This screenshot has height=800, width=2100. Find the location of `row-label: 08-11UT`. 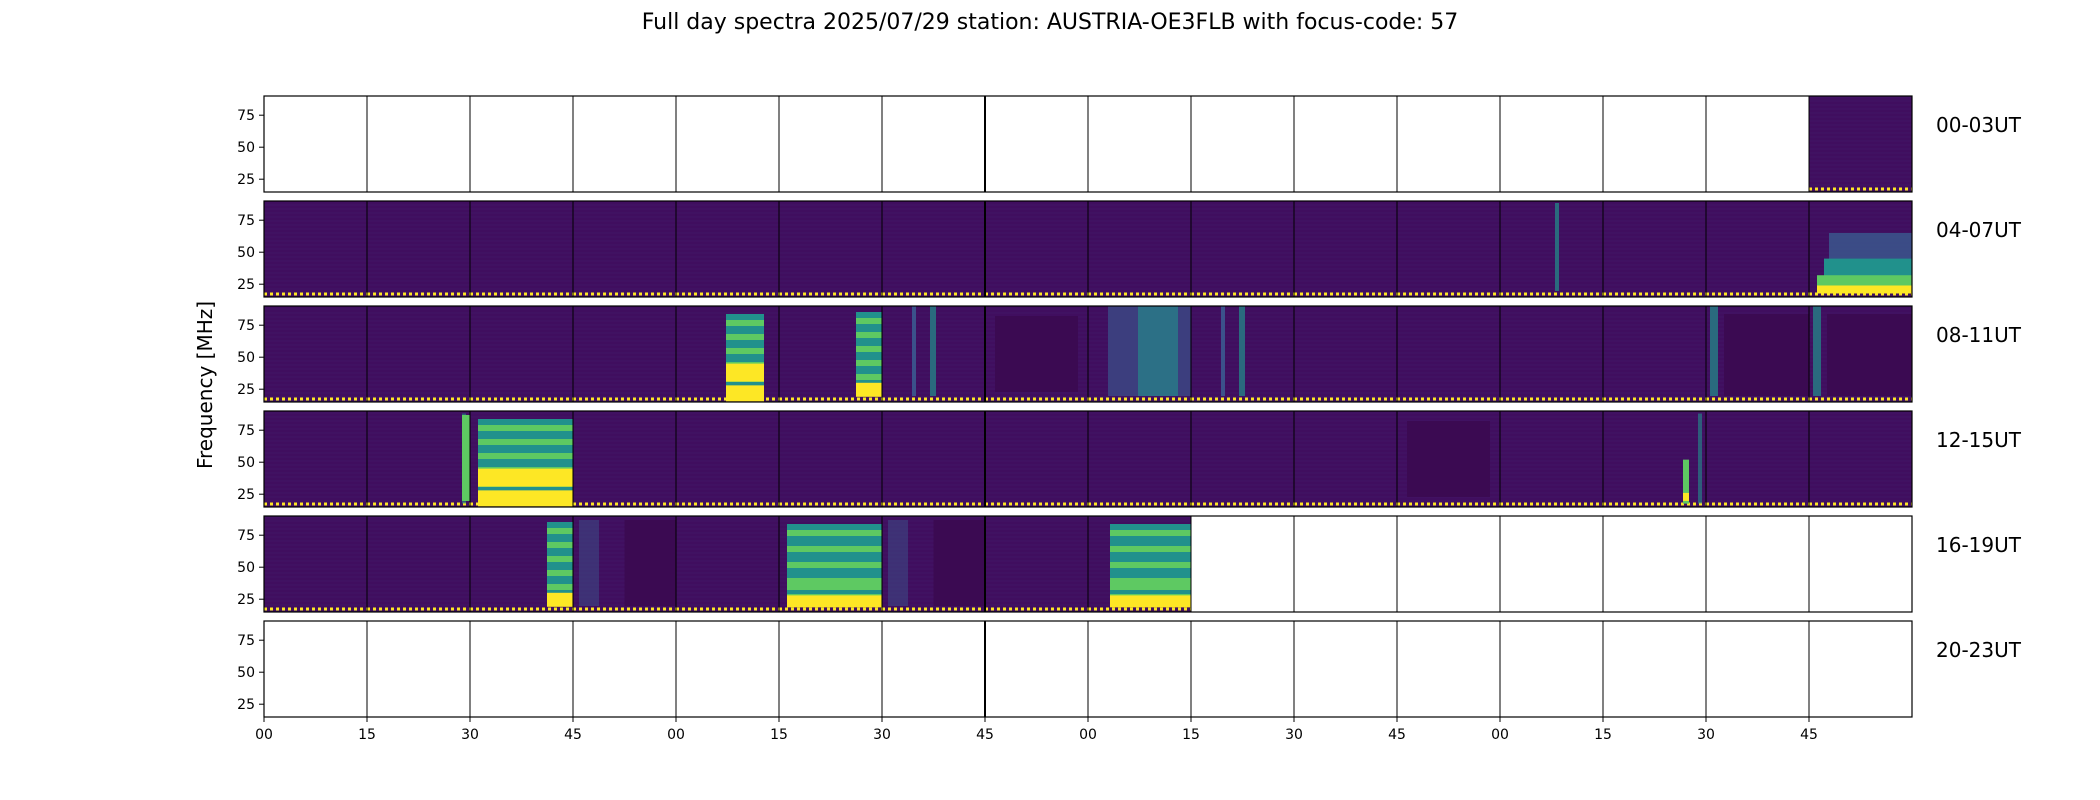

row-label: 08-11UT is located at coordinates (1979, 335).